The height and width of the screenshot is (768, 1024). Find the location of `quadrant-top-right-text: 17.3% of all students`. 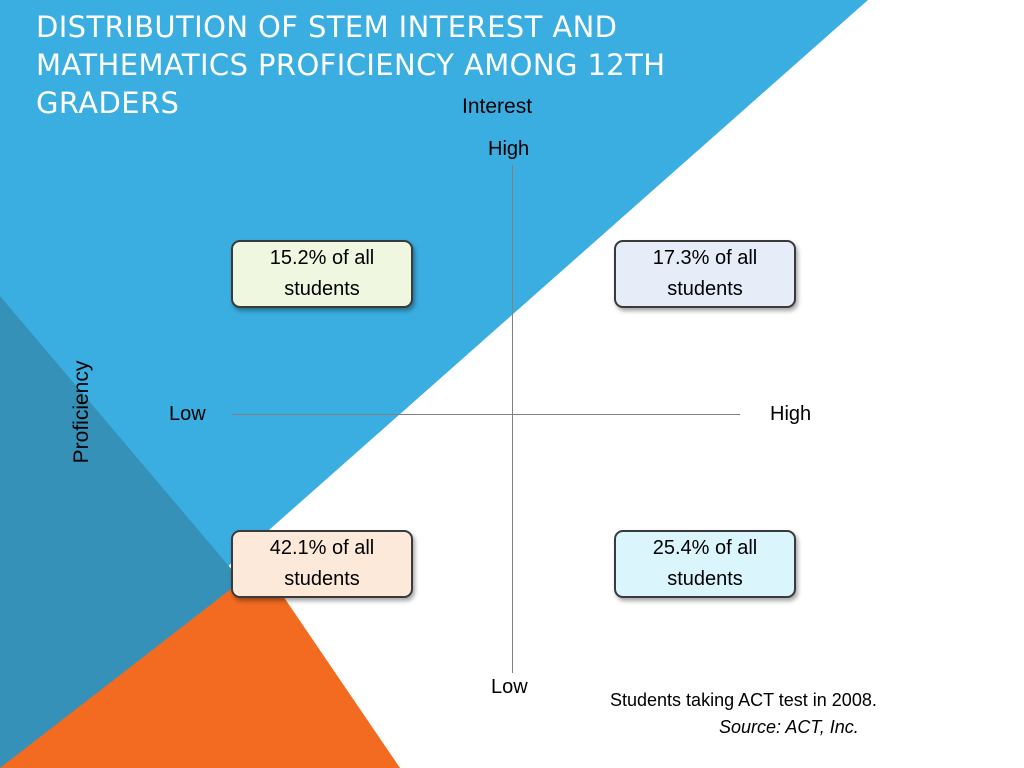

quadrant-top-right-text: 17.3% of all students is located at coordinates (705, 273).